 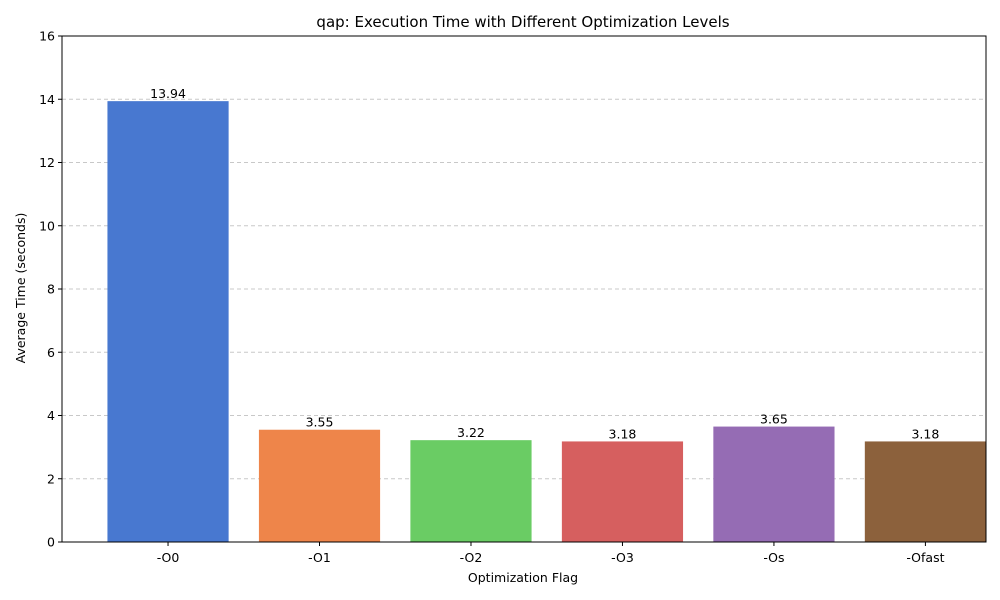 I want to click on y-tick-label: 8, so click(x=51, y=289).